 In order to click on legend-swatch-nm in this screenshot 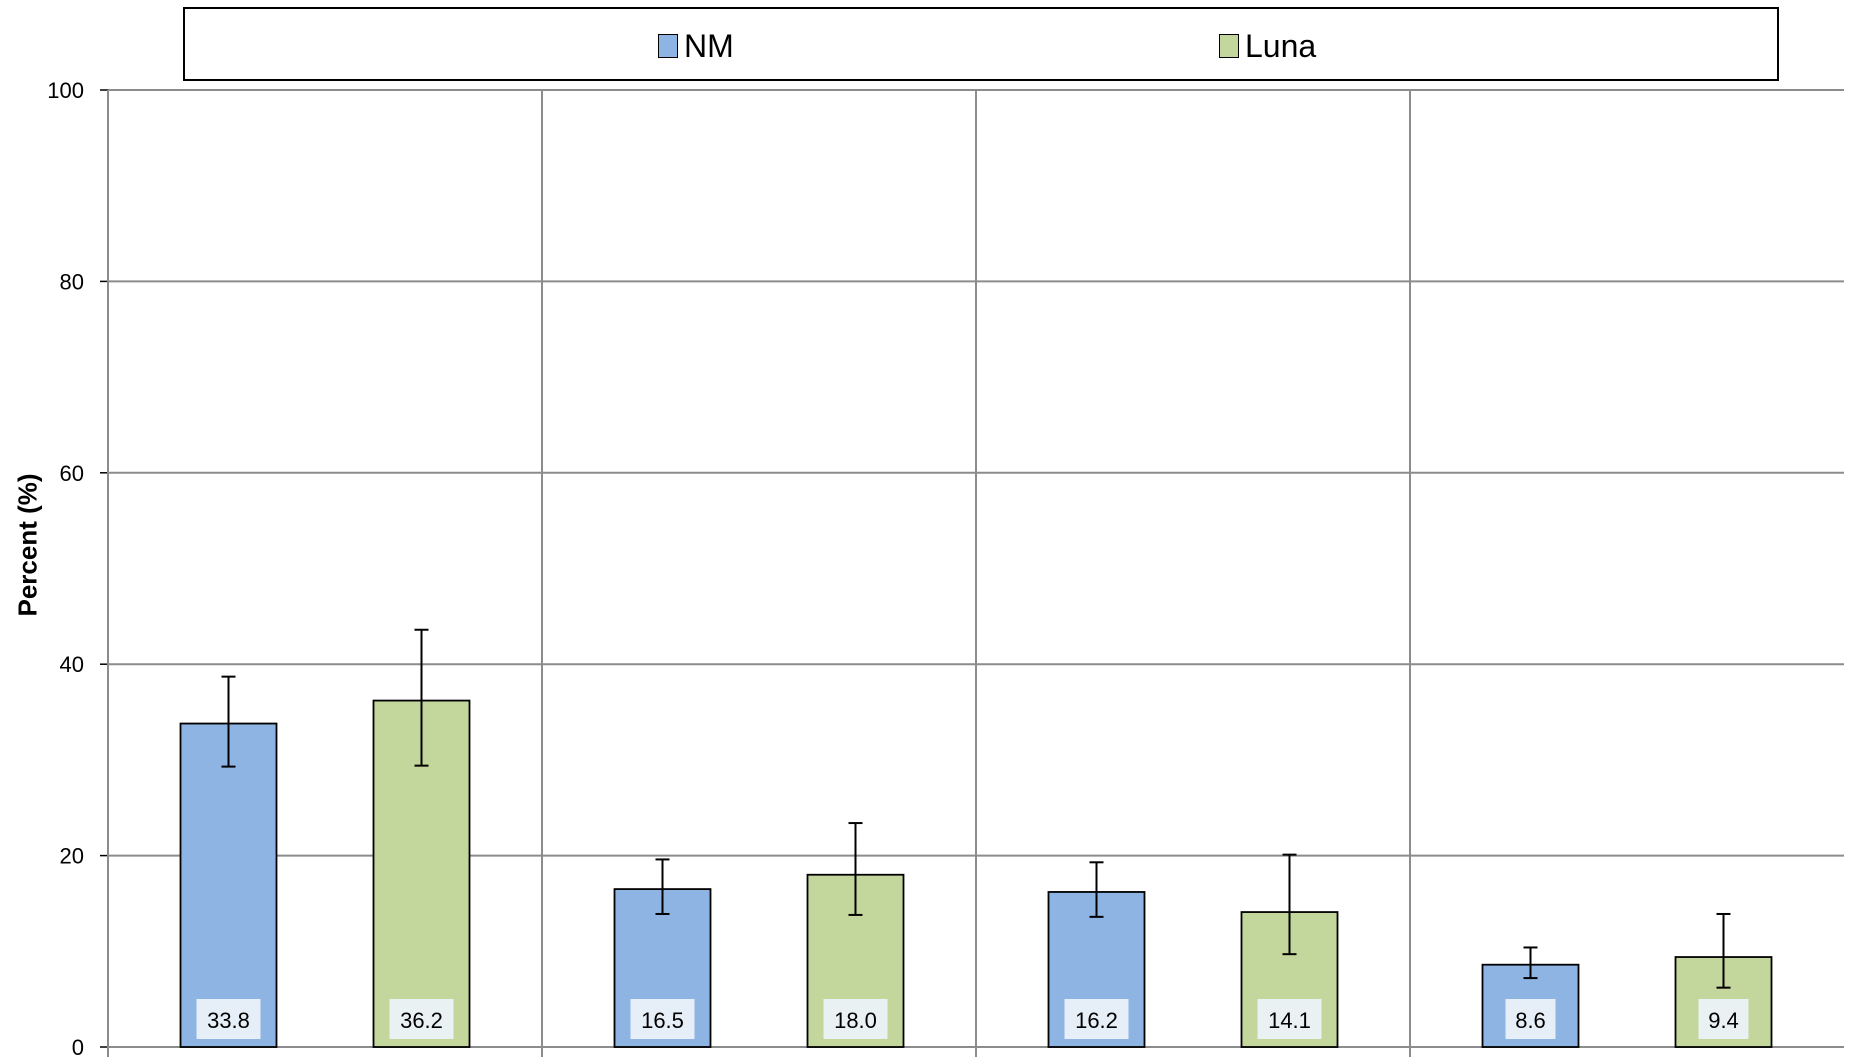, I will do `click(668, 46)`.